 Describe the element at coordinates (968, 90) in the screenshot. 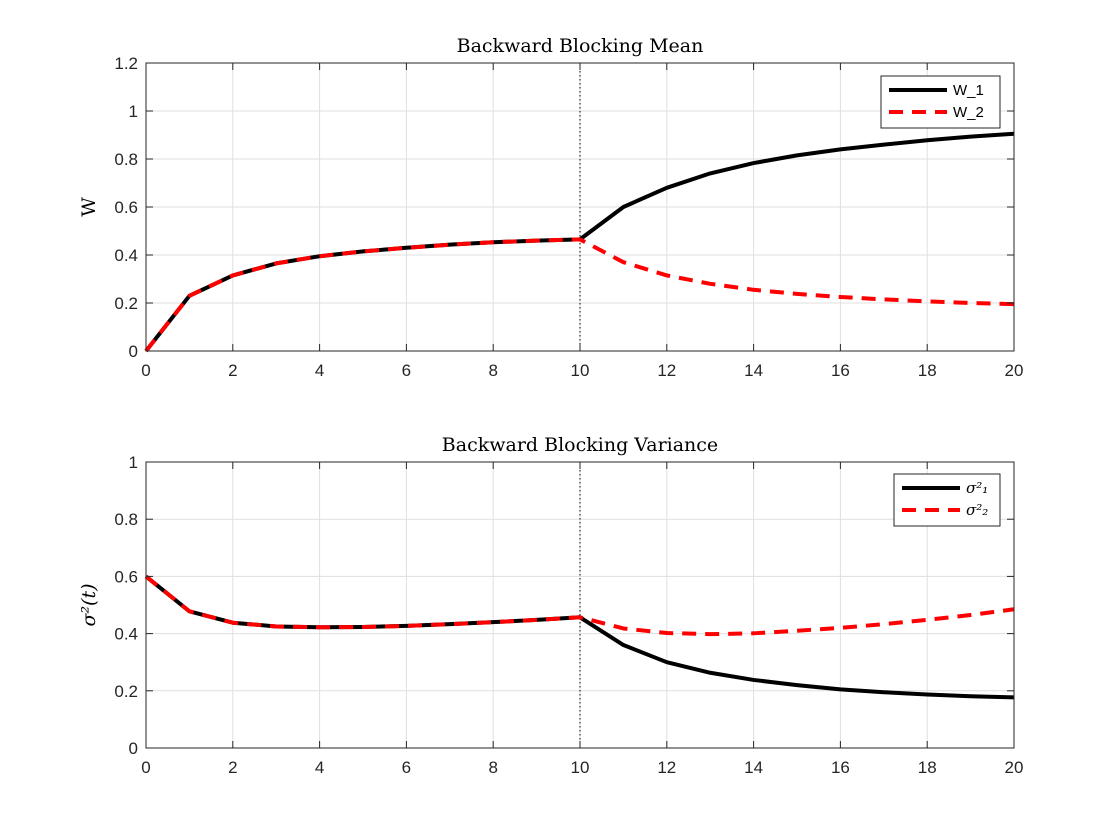

I see `legend-label-w1: W_1` at that location.